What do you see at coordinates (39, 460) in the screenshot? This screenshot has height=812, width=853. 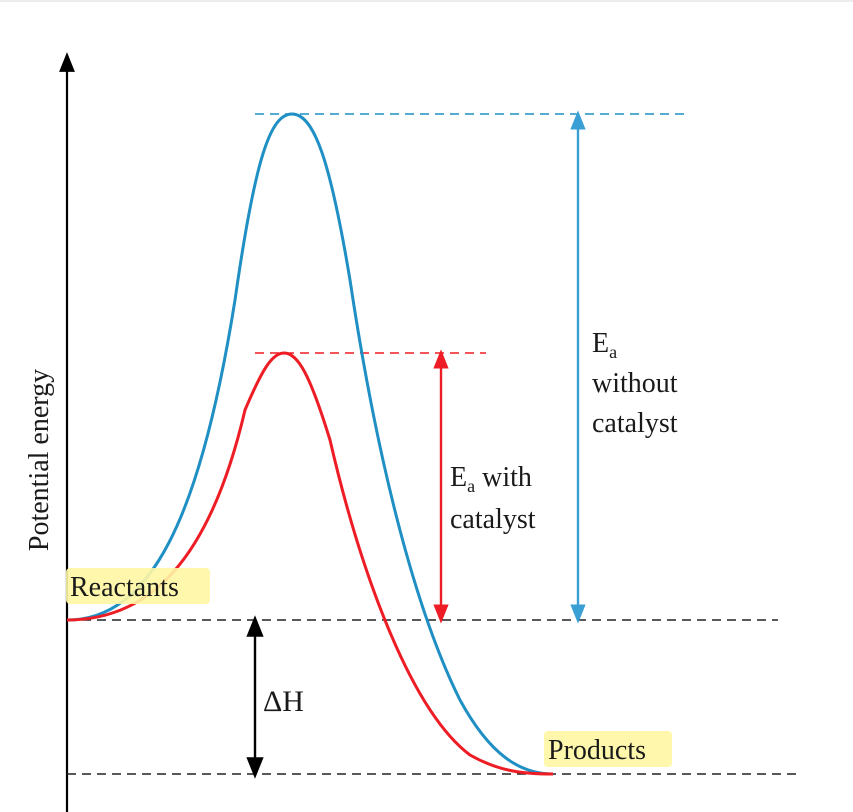 I see `y-axis-label: Potential energy` at bounding box center [39, 460].